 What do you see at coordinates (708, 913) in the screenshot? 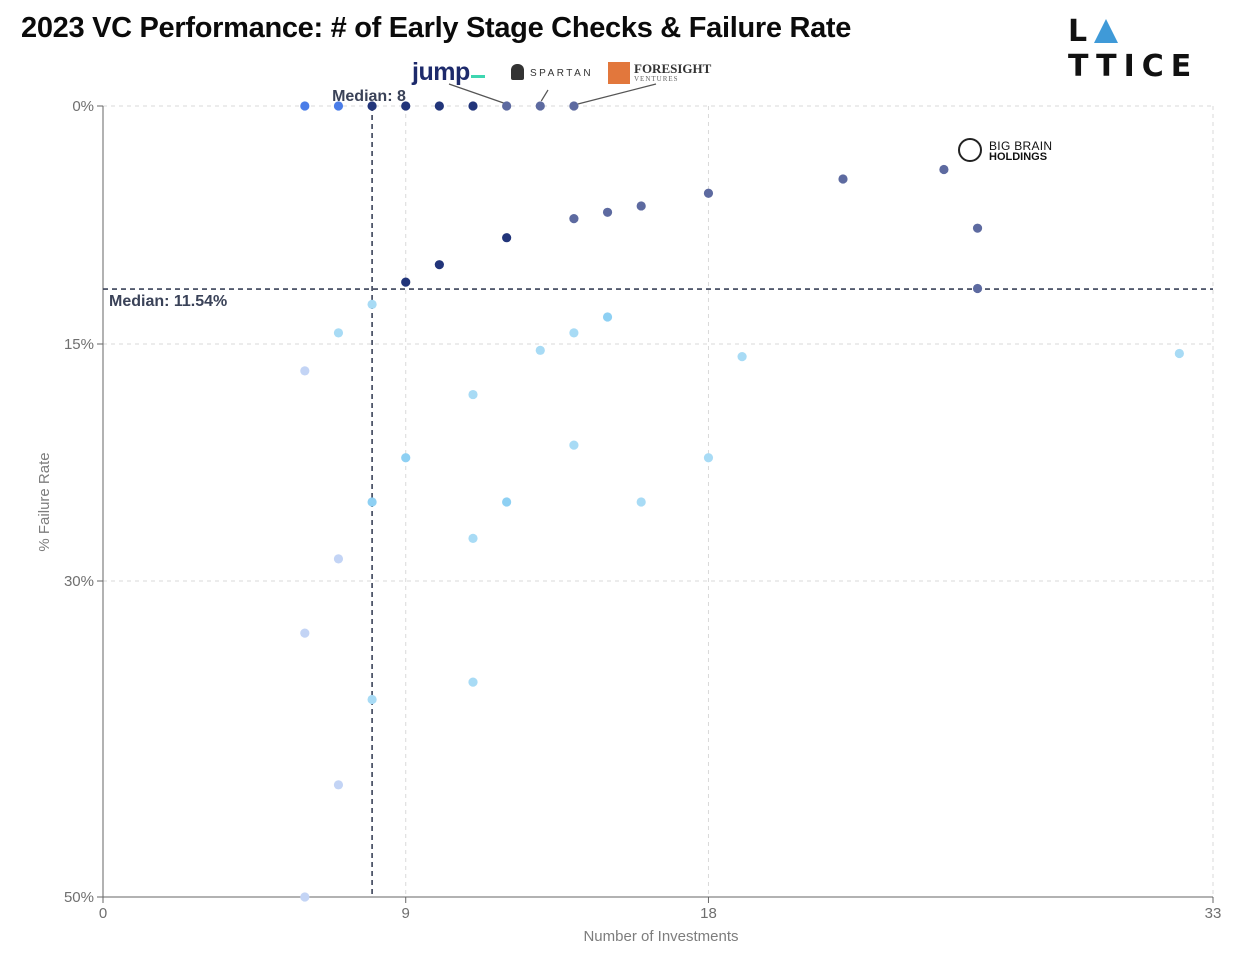
I see `x-tick-label: 18` at bounding box center [708, 913].